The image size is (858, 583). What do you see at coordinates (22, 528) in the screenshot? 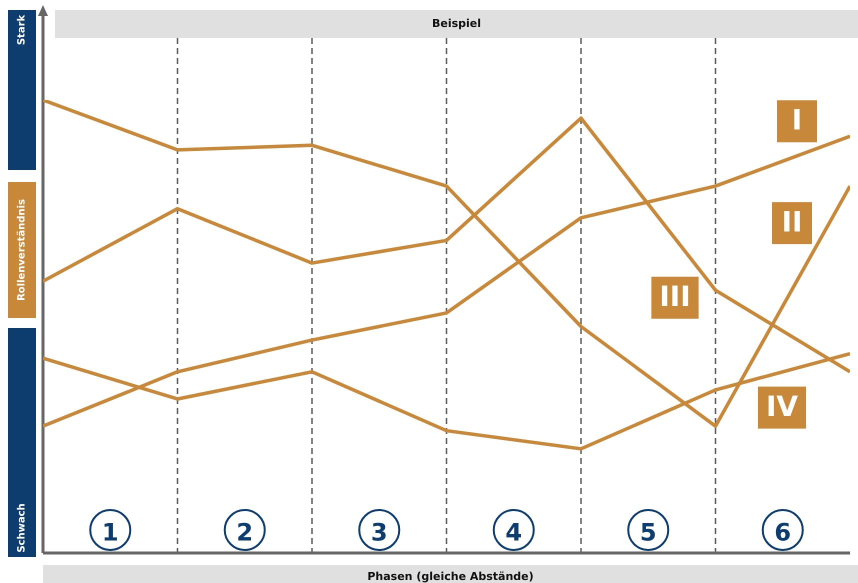
I see `text: Schwach` at bounding box center [22, 528].